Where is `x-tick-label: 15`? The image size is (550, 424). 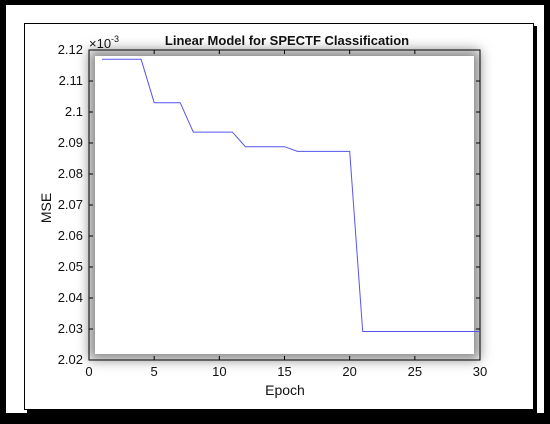 x-tick-label: 15 is located at coordinates (284, 371).